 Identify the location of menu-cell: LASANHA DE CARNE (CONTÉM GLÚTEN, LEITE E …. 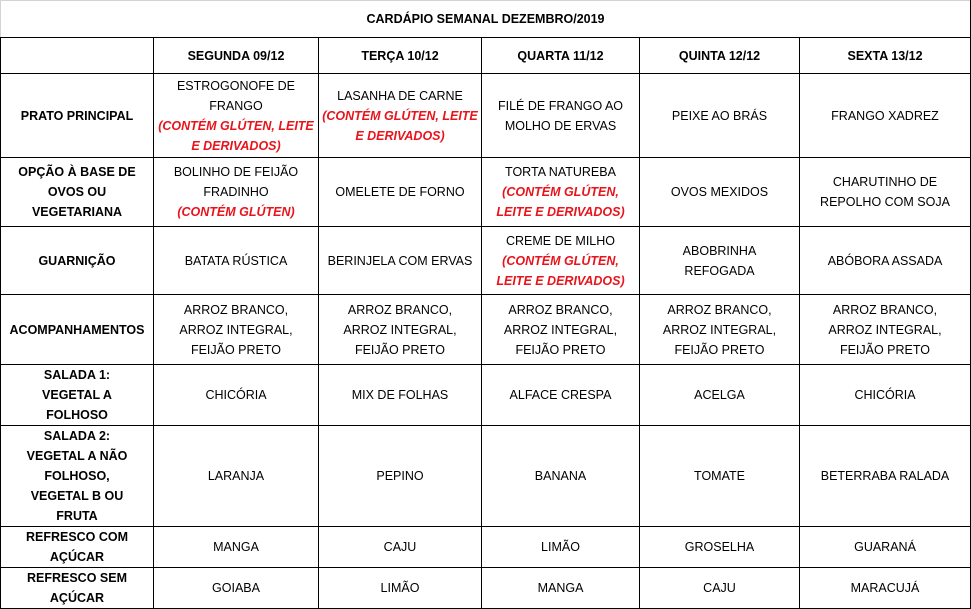
(400, 115).